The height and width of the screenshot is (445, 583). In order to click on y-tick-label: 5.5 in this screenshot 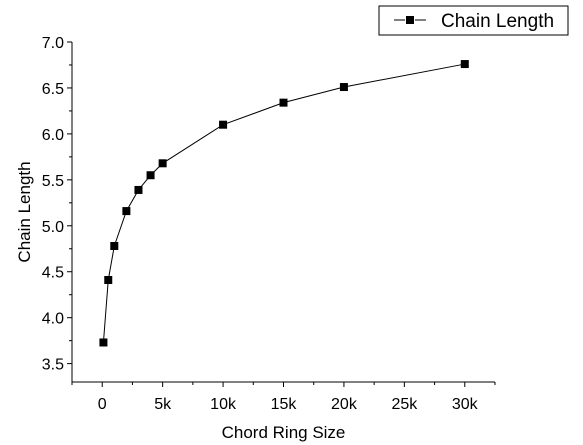, I will do `click(53, 181)`.